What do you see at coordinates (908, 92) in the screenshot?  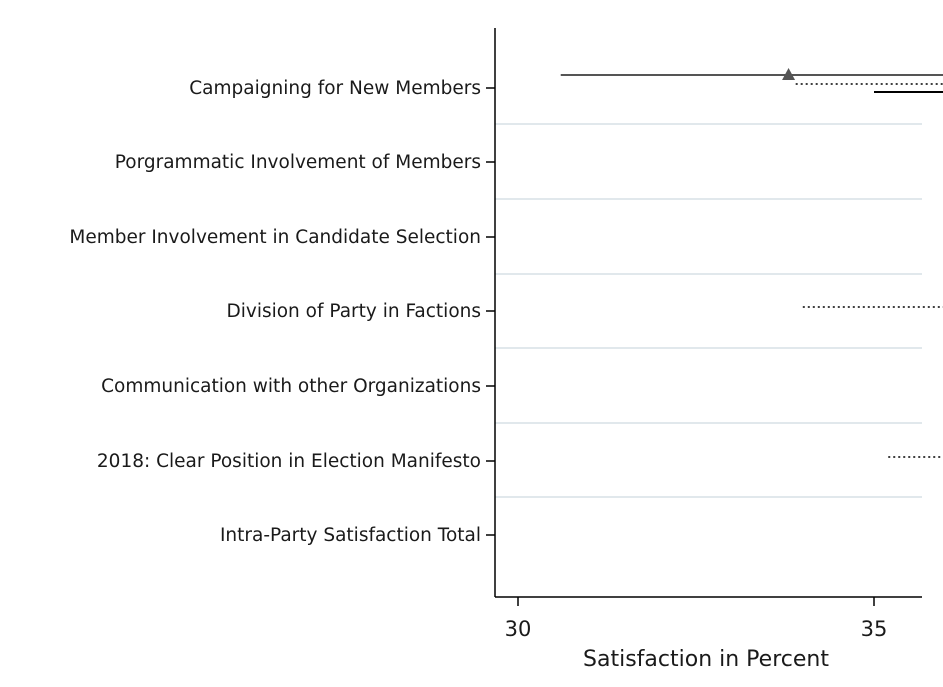 I see `series-circle` at bounding box center [908, 92].